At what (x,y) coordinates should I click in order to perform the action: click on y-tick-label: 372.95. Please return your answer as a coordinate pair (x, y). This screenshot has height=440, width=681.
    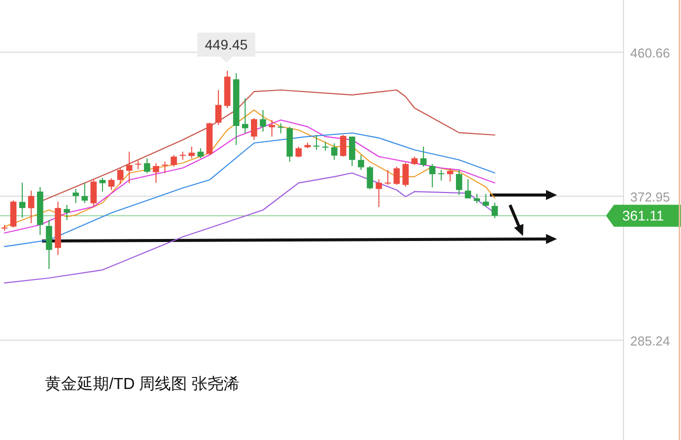
    Looking at the image, I should click on (650, 196).